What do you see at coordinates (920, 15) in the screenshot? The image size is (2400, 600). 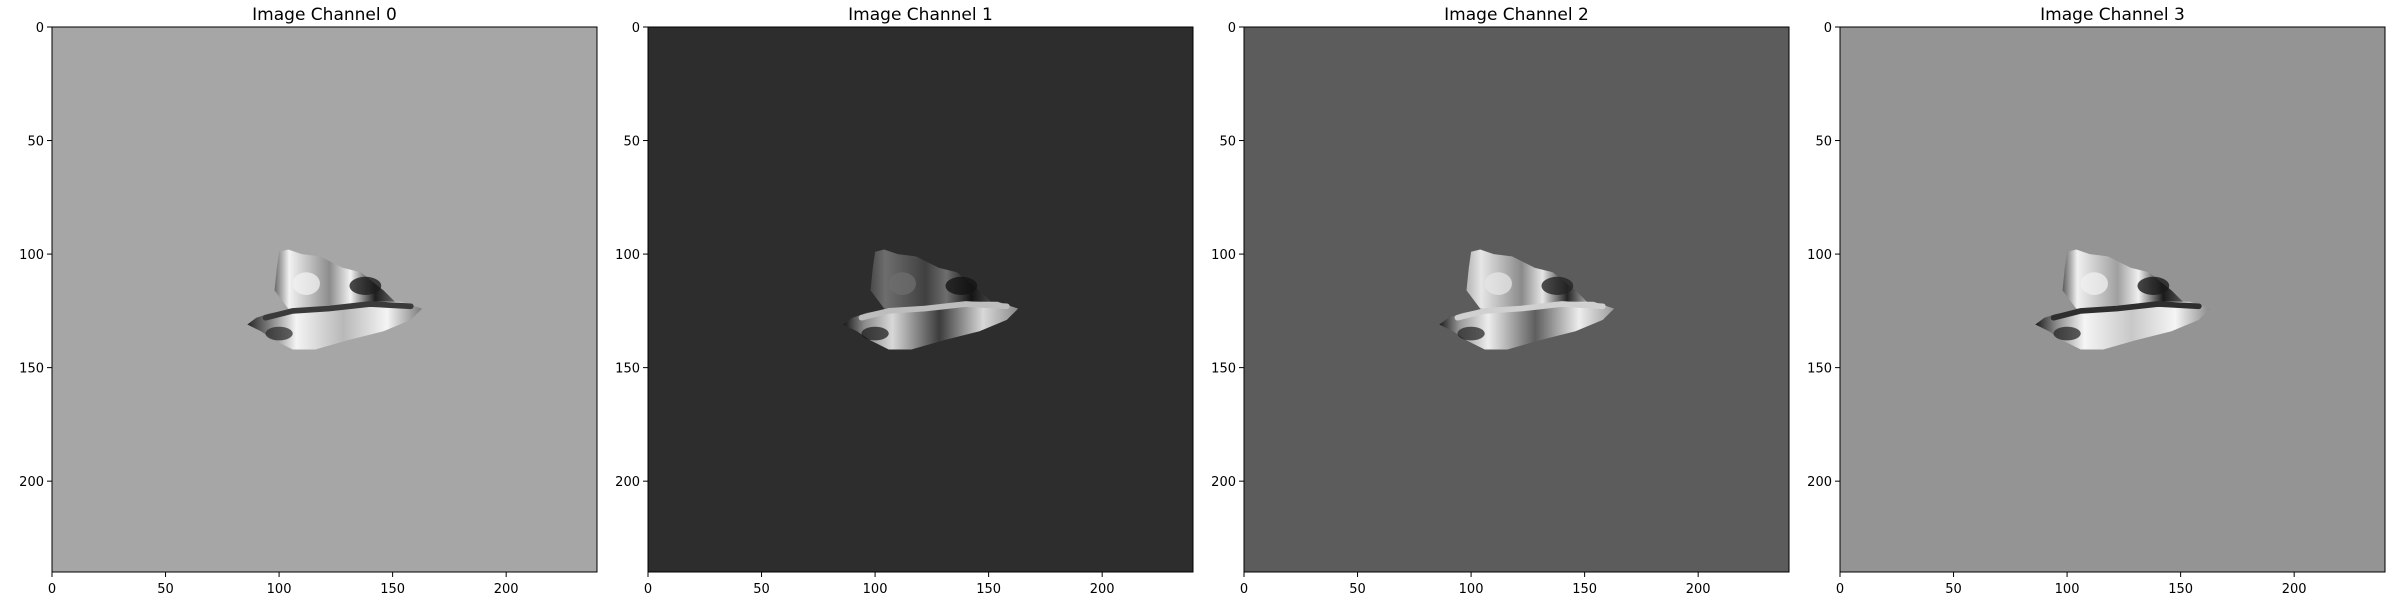 I see `panel-title: Image Channel 1` at bounding box center [920, 15].